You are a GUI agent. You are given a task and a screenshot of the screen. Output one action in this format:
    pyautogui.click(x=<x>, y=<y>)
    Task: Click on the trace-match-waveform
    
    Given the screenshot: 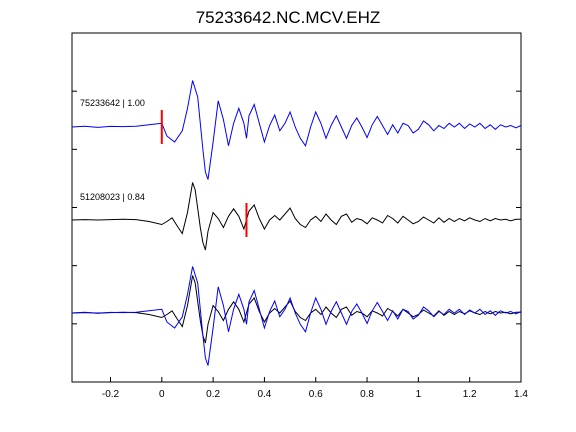 What is the action you would take?
    pyautogui.click(x=296, y=216)
    